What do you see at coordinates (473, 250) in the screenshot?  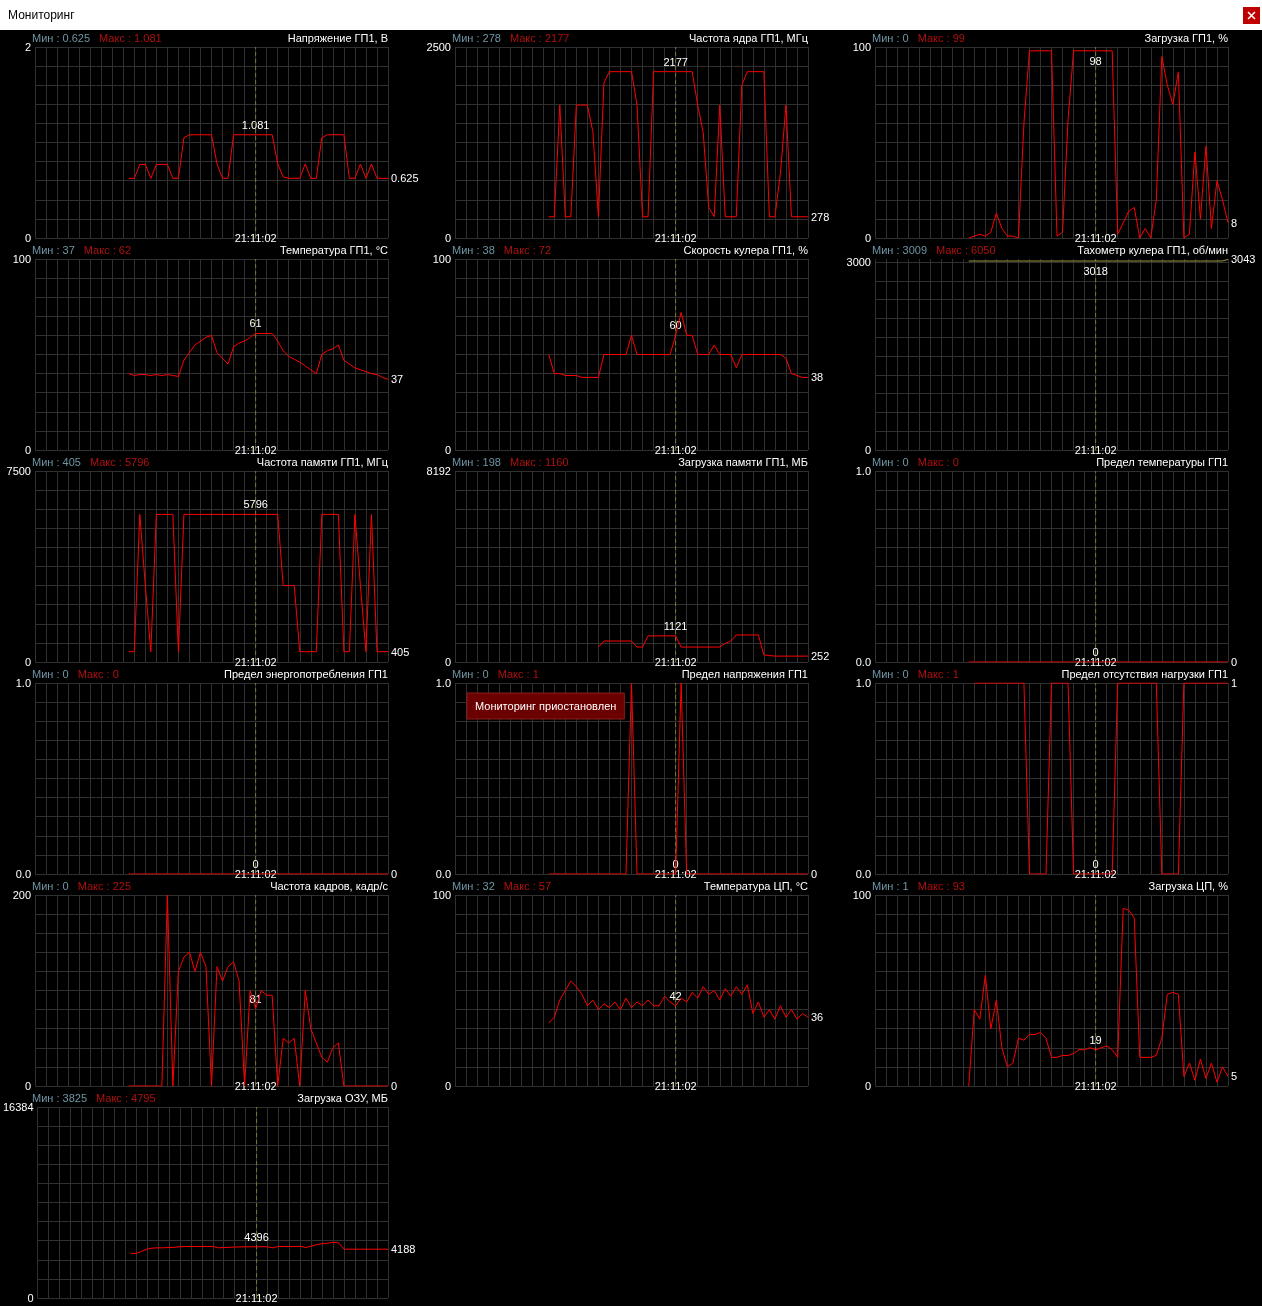 I see `text: Мин : 38` at bounding box center [473, 250].